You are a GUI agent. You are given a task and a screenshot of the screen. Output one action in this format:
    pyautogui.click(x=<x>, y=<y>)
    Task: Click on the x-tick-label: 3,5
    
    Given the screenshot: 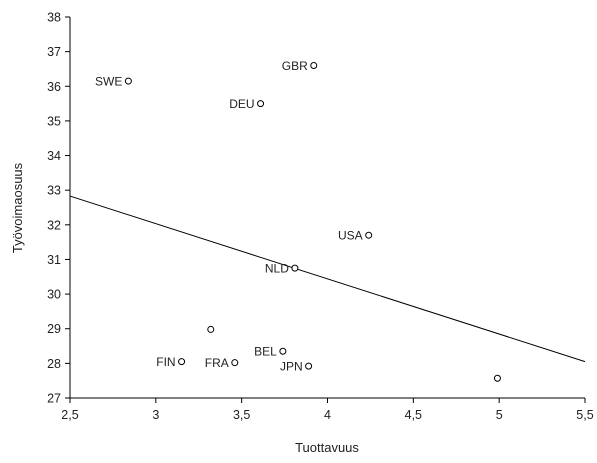 What is the action you would take?
    pyautogui.click(x=241, y=415)
    